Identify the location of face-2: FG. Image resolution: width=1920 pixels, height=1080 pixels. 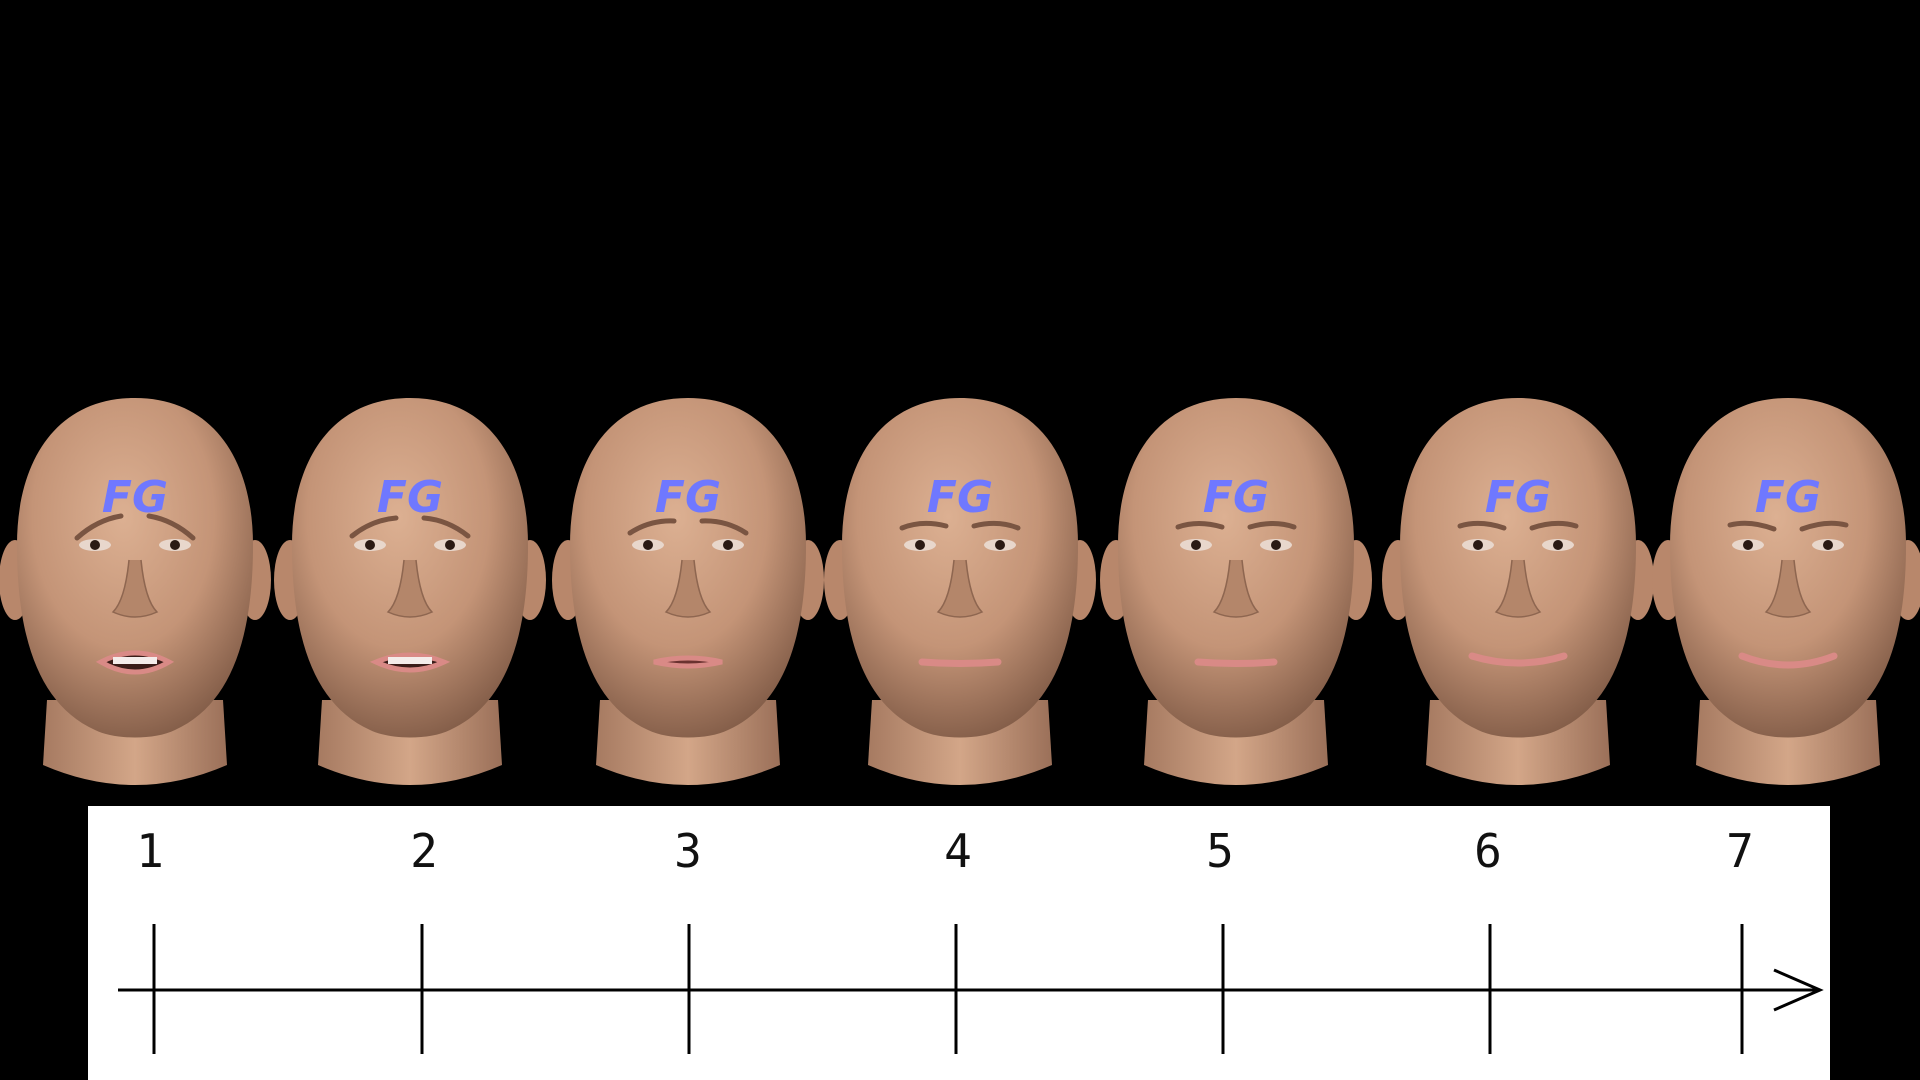
(410, 591).